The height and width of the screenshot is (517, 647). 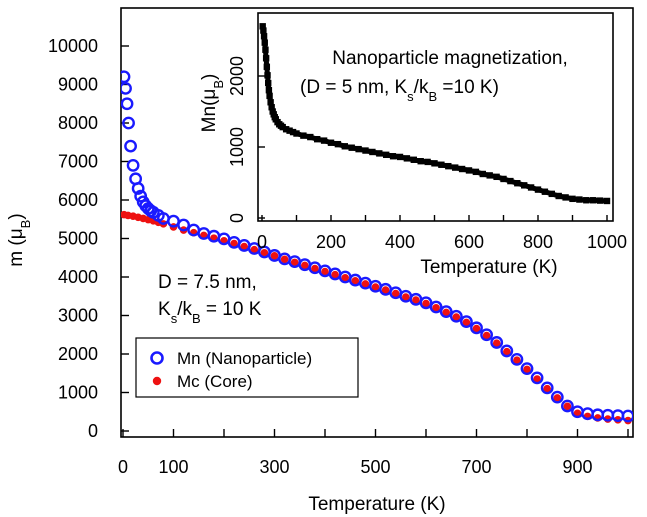 I want to click on inset-y-axis: 0 1000 2000, so click(x=246, y=139).